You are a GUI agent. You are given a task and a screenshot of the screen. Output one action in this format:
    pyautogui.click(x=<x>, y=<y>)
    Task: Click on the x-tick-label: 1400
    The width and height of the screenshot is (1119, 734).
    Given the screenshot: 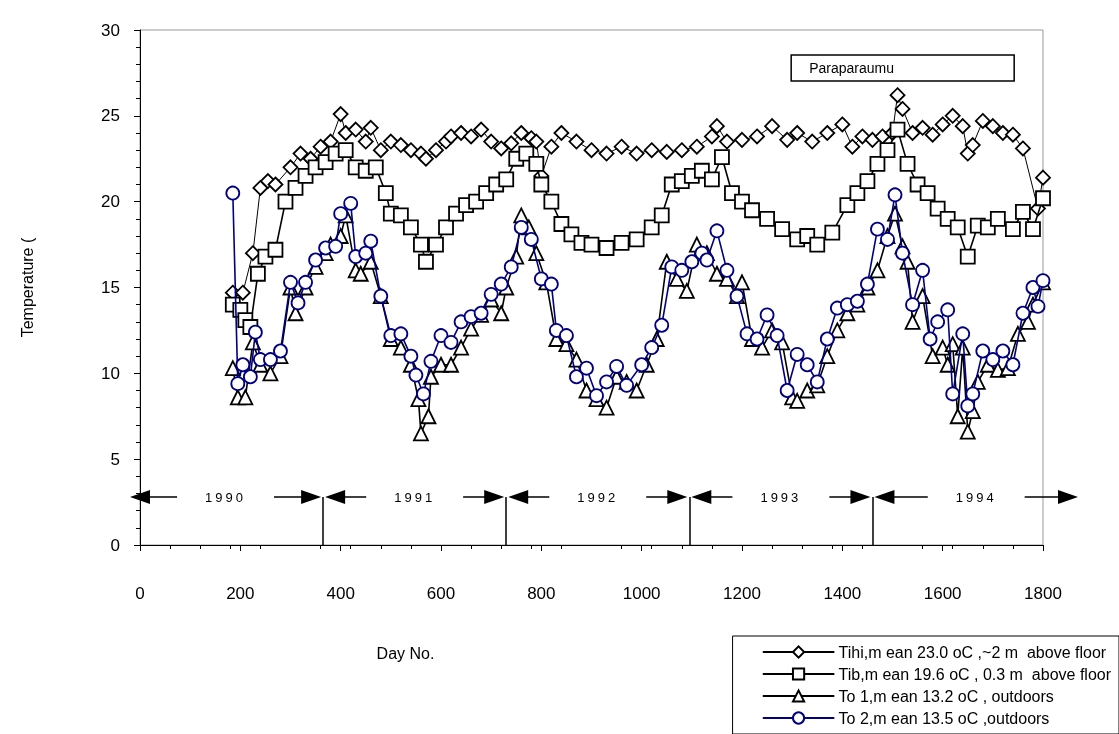 What is the action you would take?
    pyautogui.click(x=842, y=593)
    